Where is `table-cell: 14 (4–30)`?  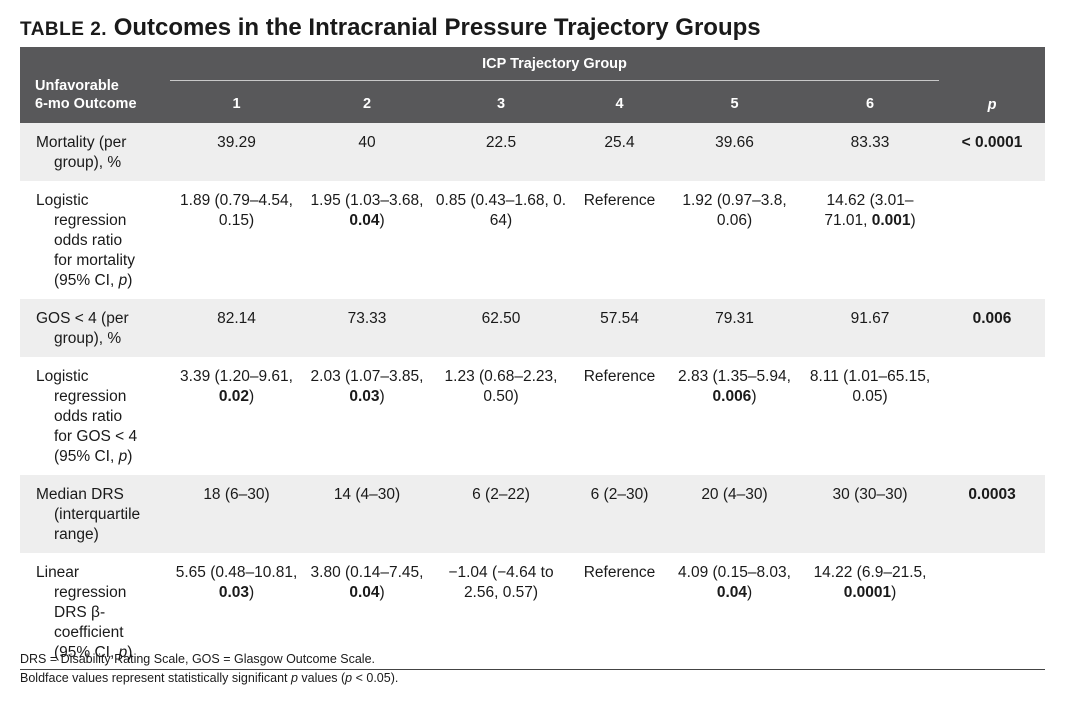 table-cell: 14 (4–30) is located at coordinates (367, 514).